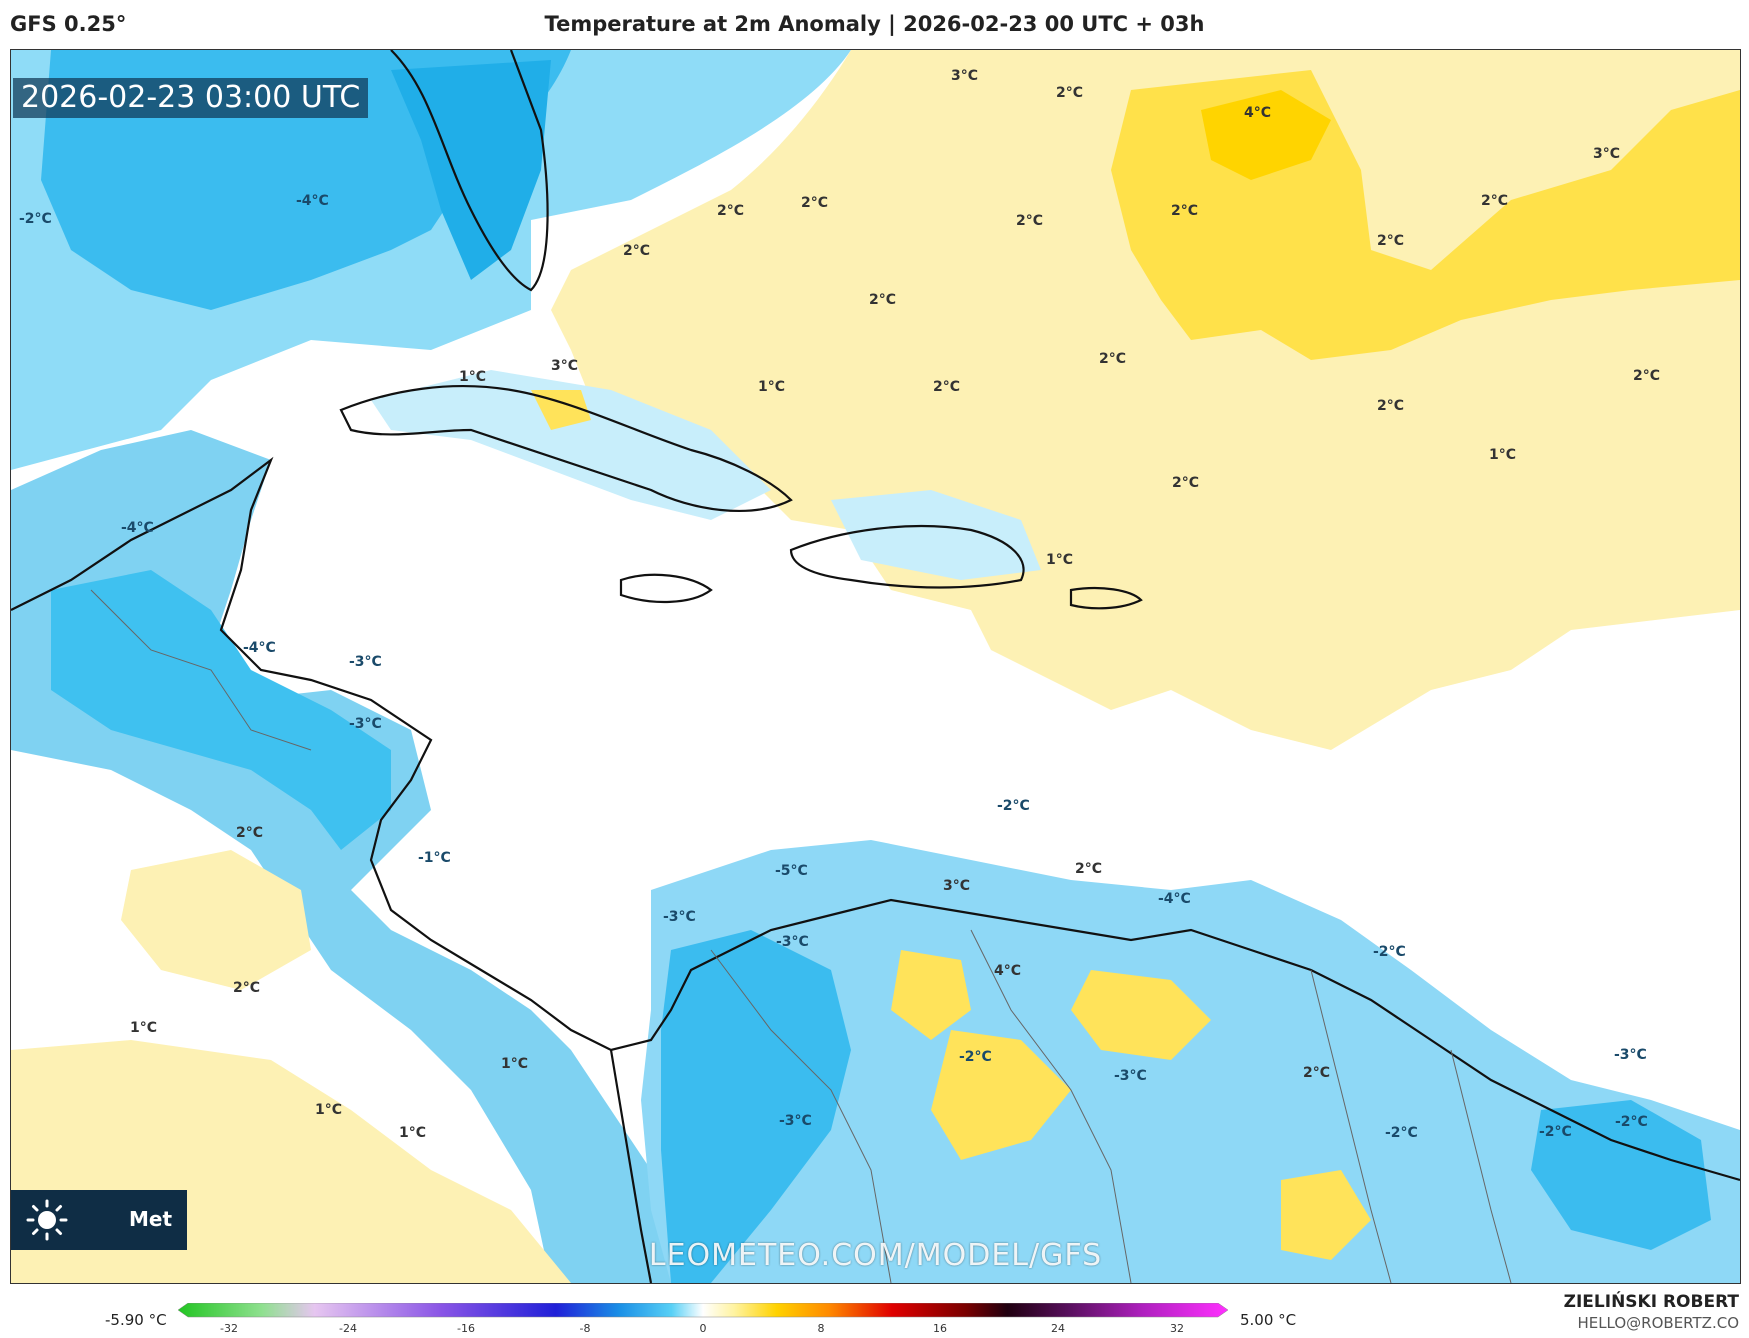 This screenshot has width=1749, height=1338. Describe the element at coordinates (136, 1320) in the screenshot. I see `colorbar-min-label: -5.90 °C` at that location.